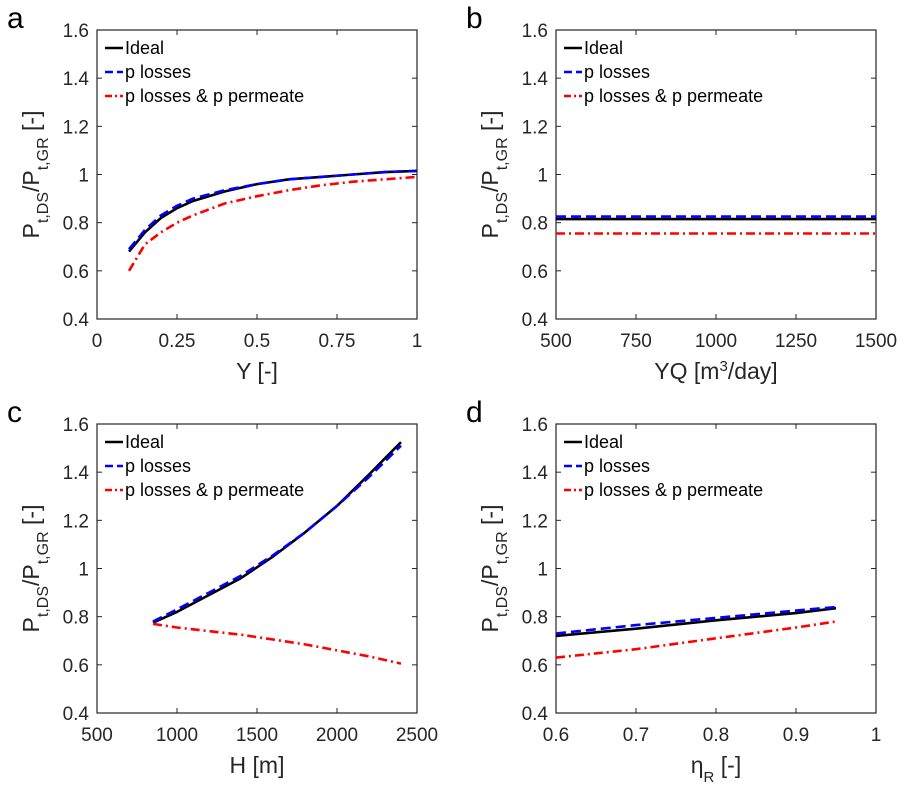  What do you see at coordinates (556, 735) in the screenshot?
I see `x-tick-label: 0.6` at bounding box center [556, 735].